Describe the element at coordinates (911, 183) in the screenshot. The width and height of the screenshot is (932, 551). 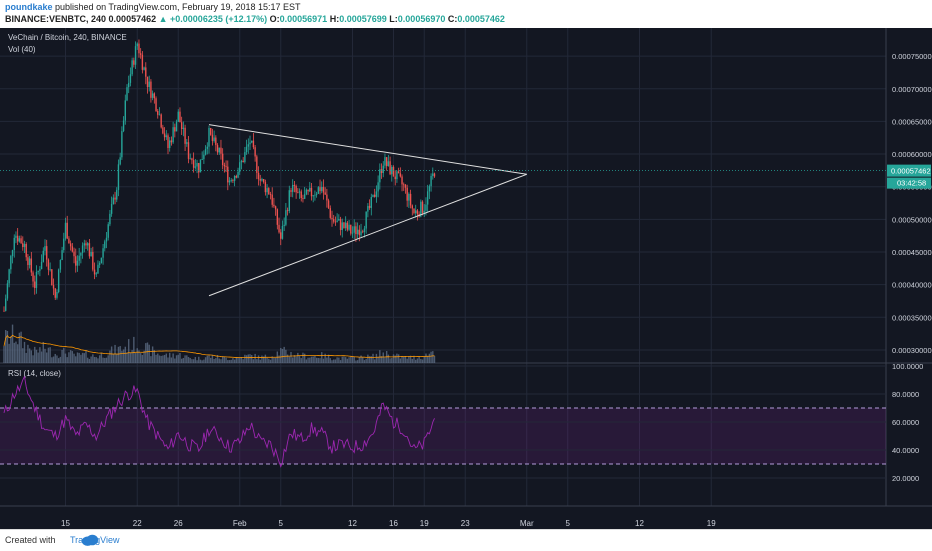
I see `countdown-tag: 03:42:58` at that location.